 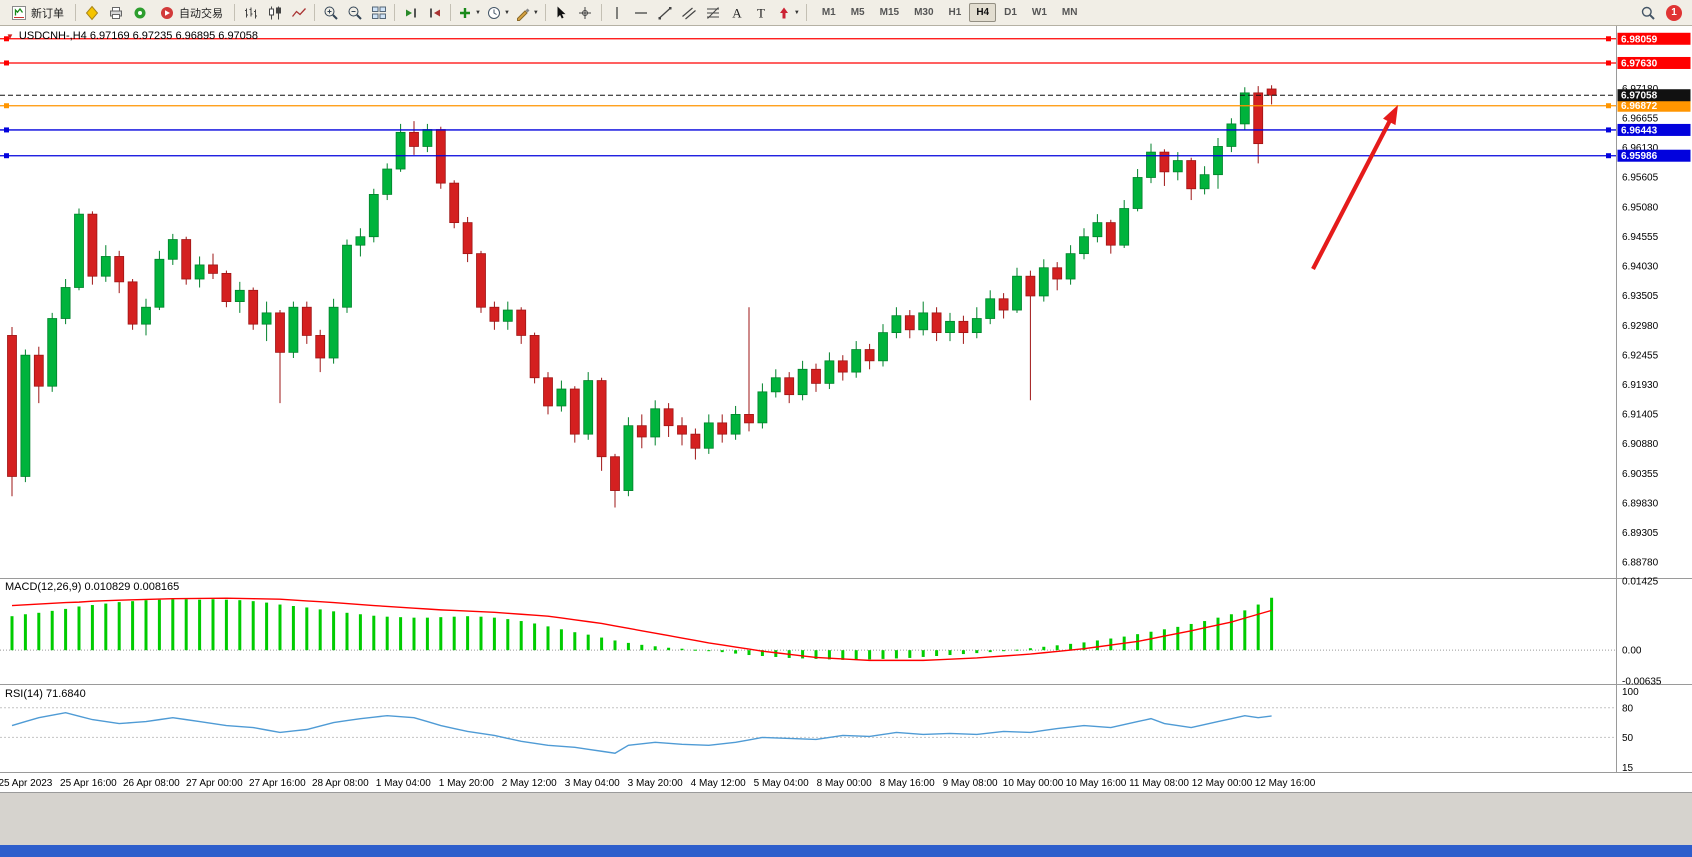 I want to click on svg-text: 6.98059, so click(x=1639, y=39).